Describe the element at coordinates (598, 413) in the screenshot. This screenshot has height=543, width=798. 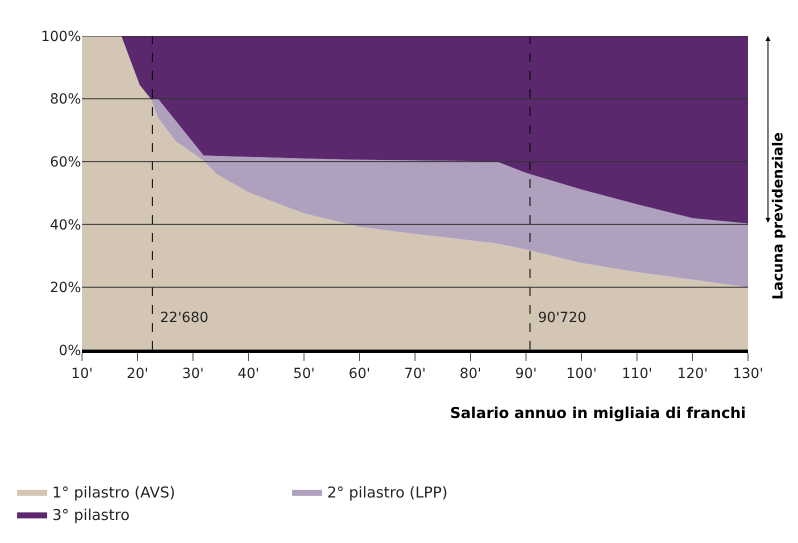
I see `x-axis-title: Salario annuo in migliaia di franchi` at that location.